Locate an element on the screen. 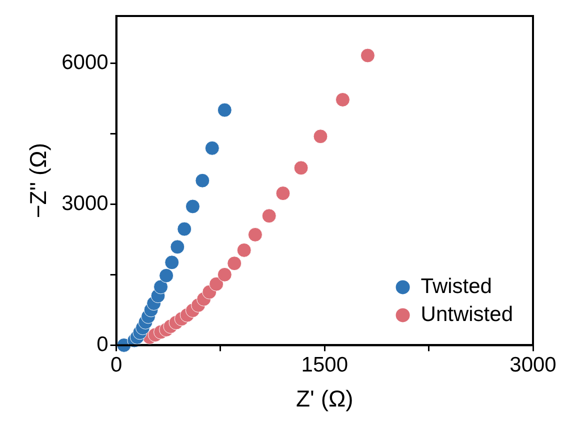 Image resolution: width=569 pixels, height=428 pixels. x-tick-label: 1500 is located at coordinates (324, 365).